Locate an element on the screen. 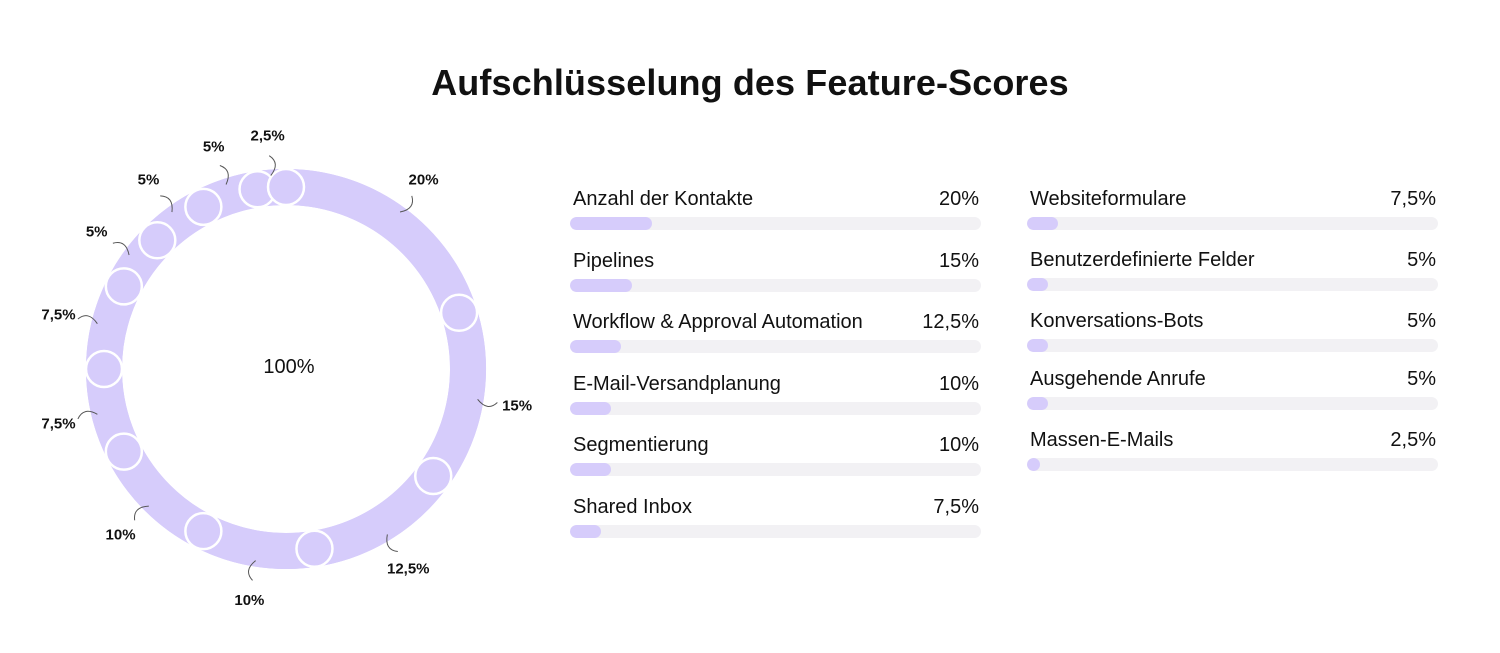 This screenshot has width=1500, height=653. feature-row: Massen-E-Mails 2,5% is located at coordinates (1232, 449).